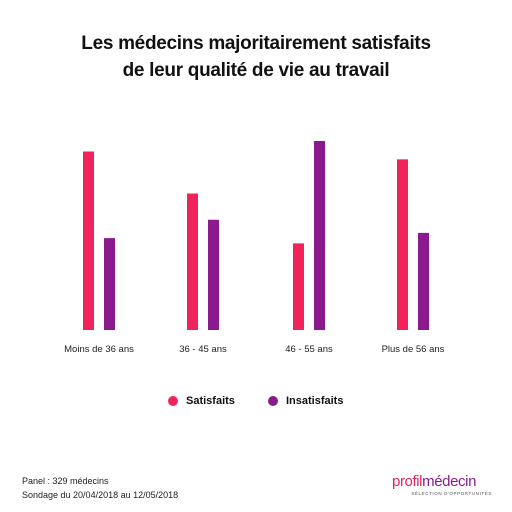  Describe the element at coordinates (99, 349) in the screenshot. I see `category-label-1: Moins de 36 ans` at that location.